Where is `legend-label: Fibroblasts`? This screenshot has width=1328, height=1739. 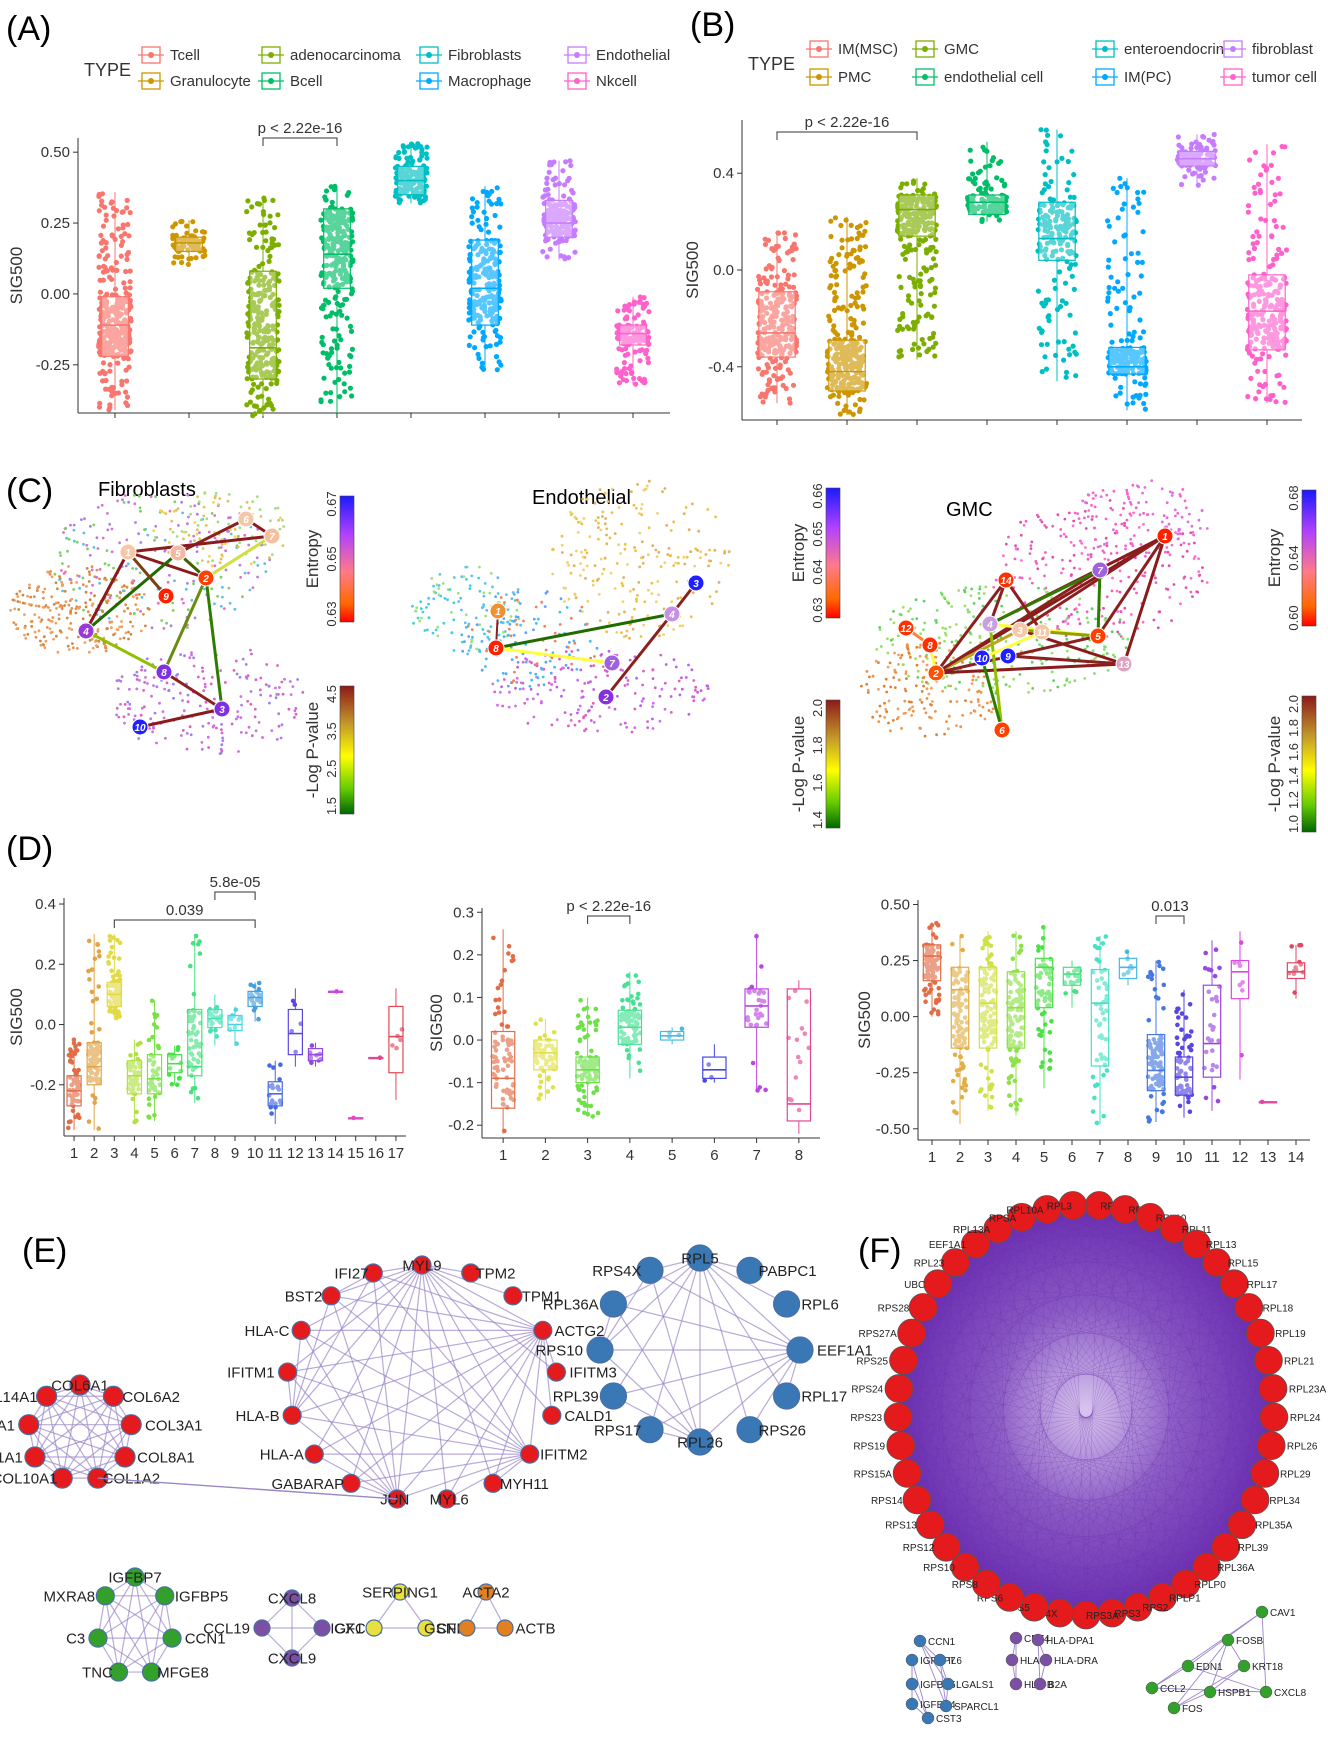
legend-label: Fibroblasts is located at coordinates (484, 55).